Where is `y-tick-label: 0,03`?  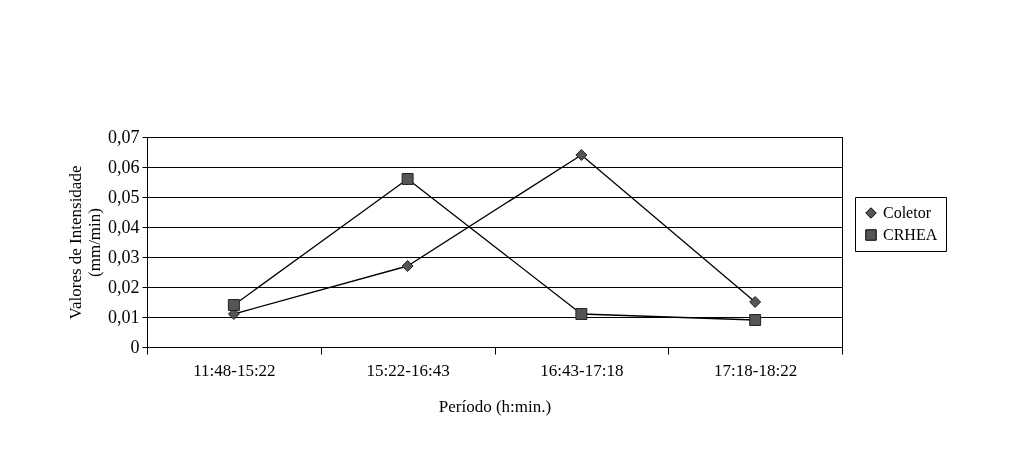 y-tick-label: 0,03 is located at coordinates (124, 256).